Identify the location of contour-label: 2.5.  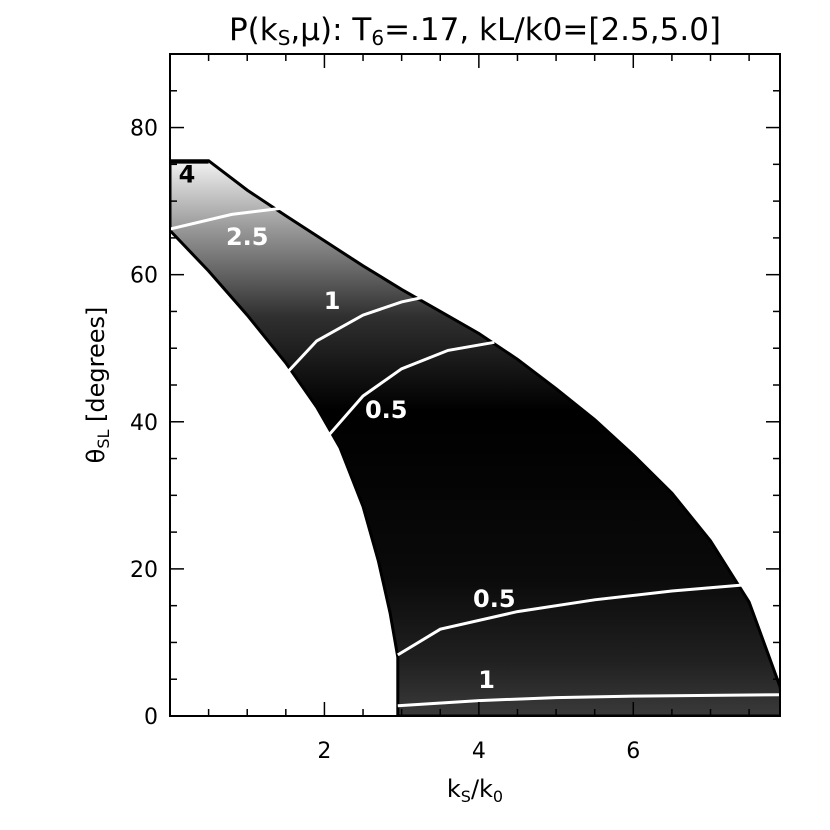
(247, 237).